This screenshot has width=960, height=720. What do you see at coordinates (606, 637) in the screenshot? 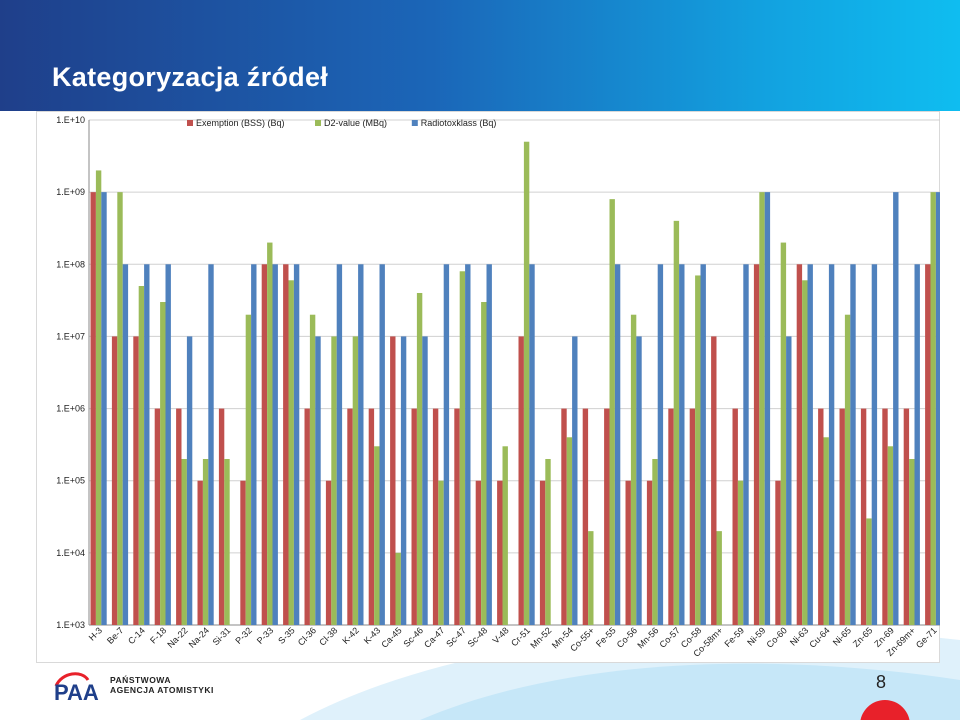
I see `x-tick-label: Fe-55` at bounding box center [606, 637].